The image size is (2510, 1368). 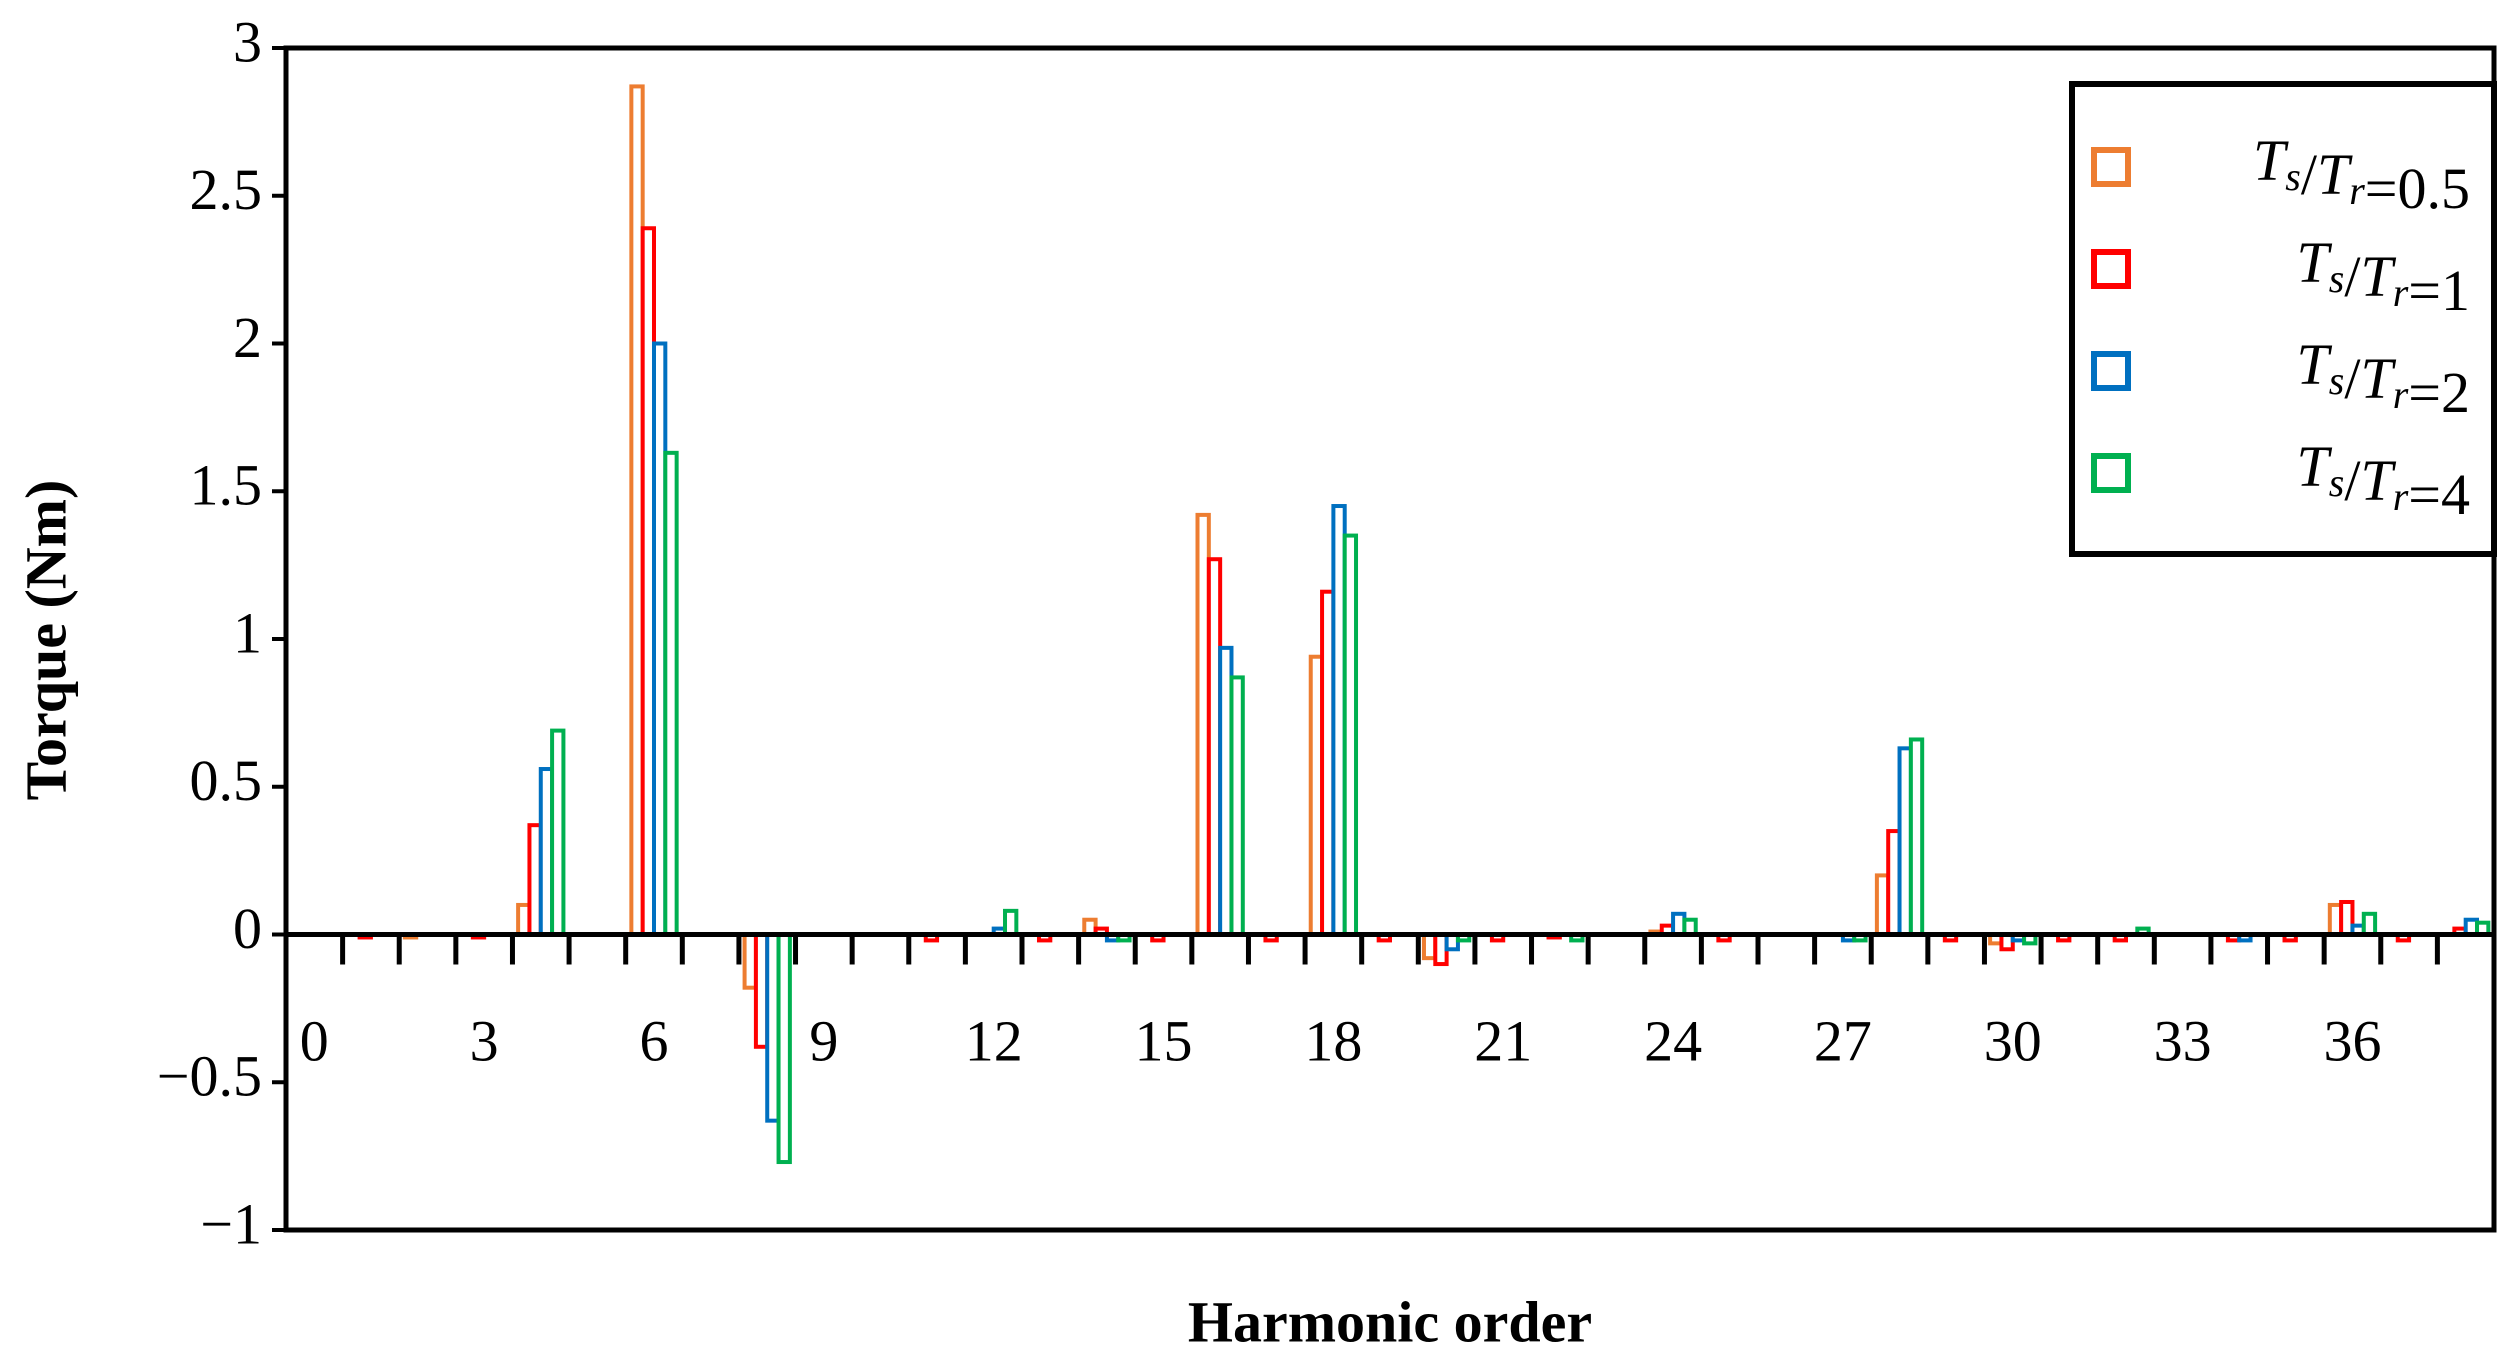 I want to click on y-tick-label: −1, so click(x=231, y=1223).